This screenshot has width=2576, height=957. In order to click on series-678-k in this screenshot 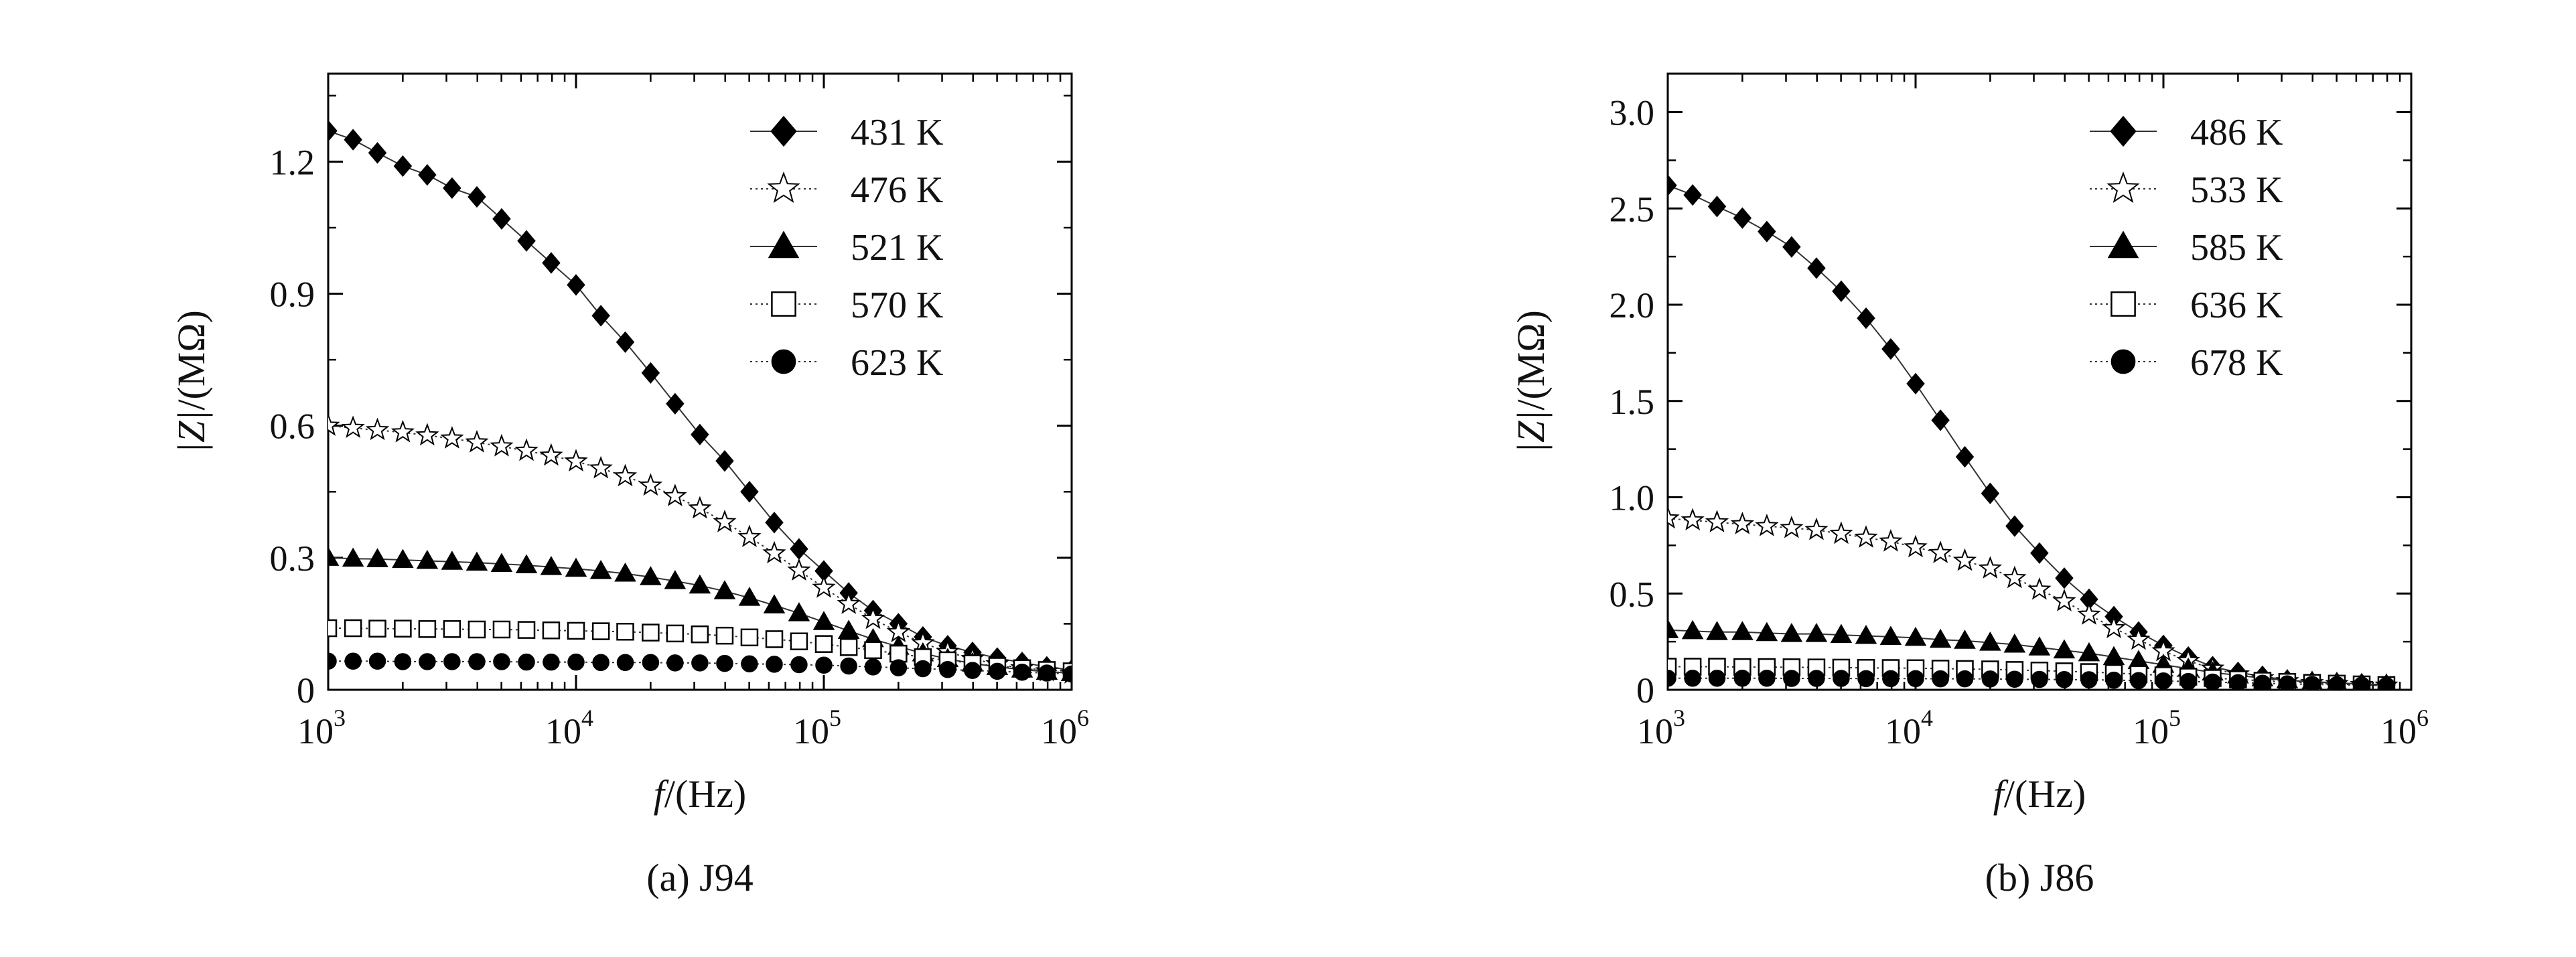, I will do `click(2031, 680)`.